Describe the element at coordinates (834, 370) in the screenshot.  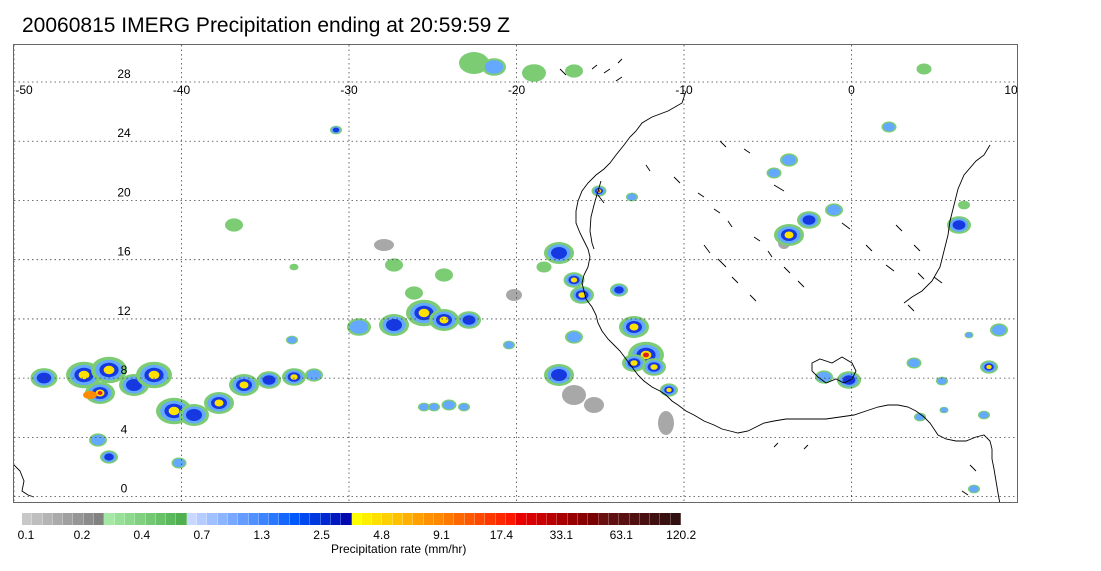
I see `lake-volta-outline` at that location.